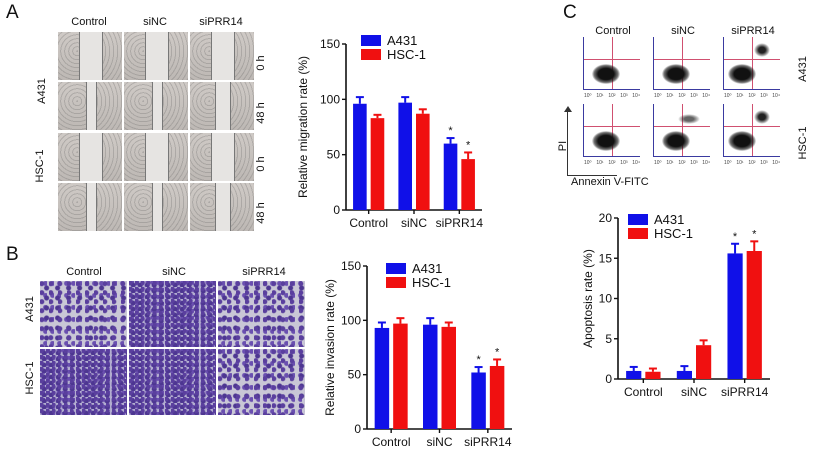 This screenshot has width=815, height=452. What do you see at coordinates (12, 254) in the screenshot?
I see `panel-letter-b: B` at bounding box center [12, 254].